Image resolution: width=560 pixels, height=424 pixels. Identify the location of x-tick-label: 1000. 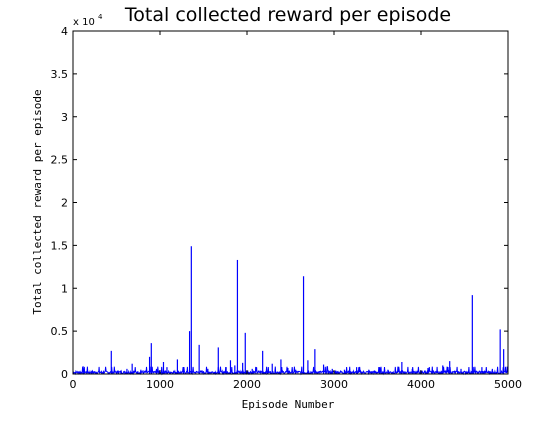
(160, 384).